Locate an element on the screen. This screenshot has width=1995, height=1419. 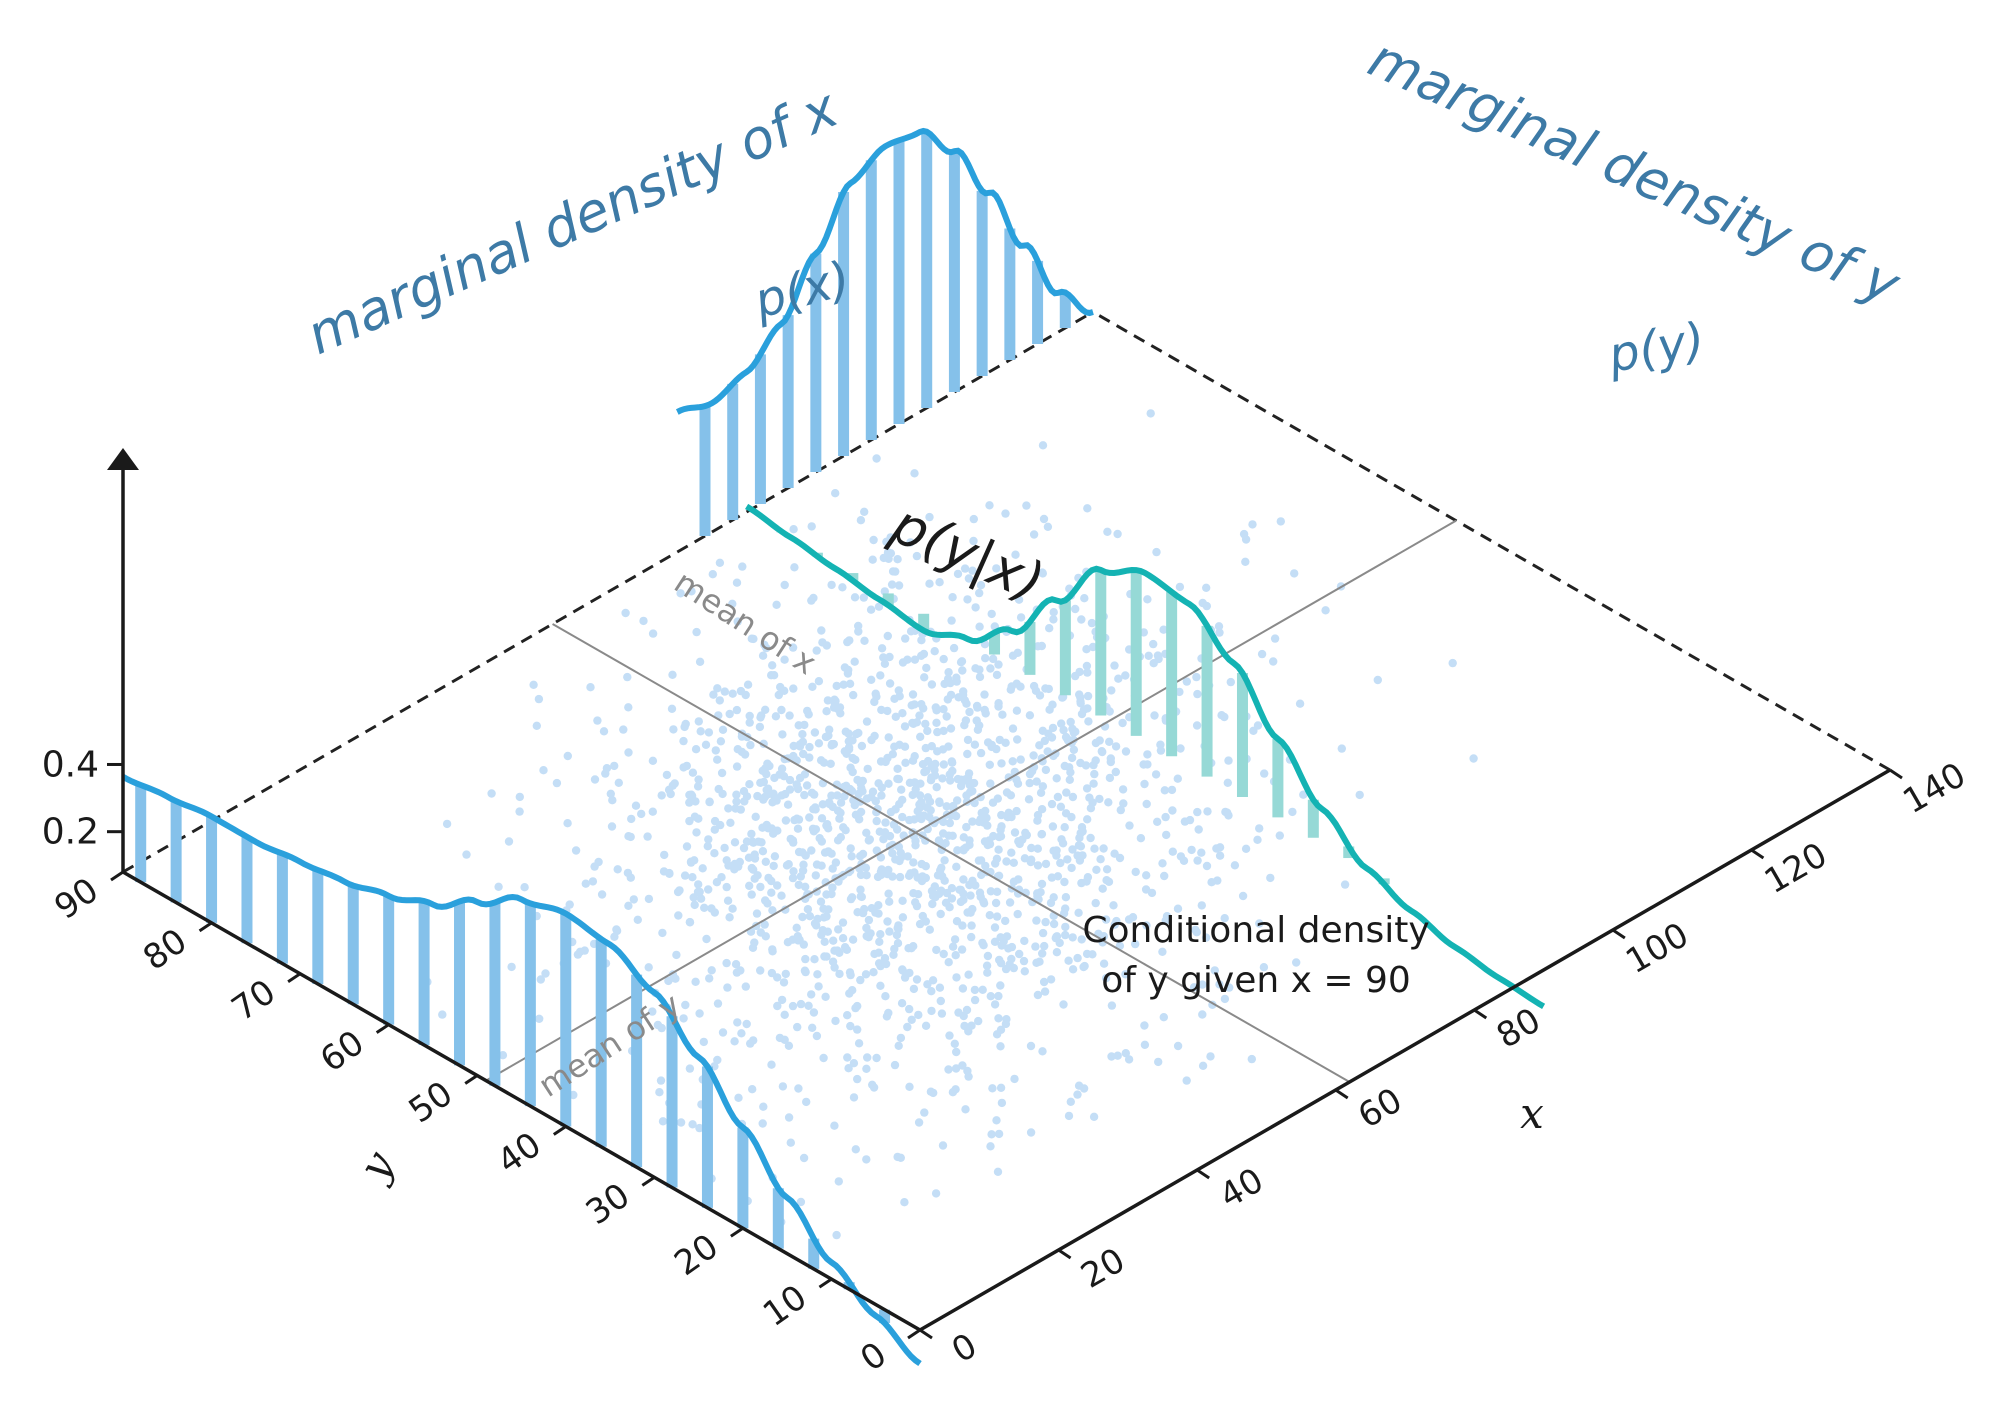
x-tick-label: 100 is located at coordinates (1657, 948).